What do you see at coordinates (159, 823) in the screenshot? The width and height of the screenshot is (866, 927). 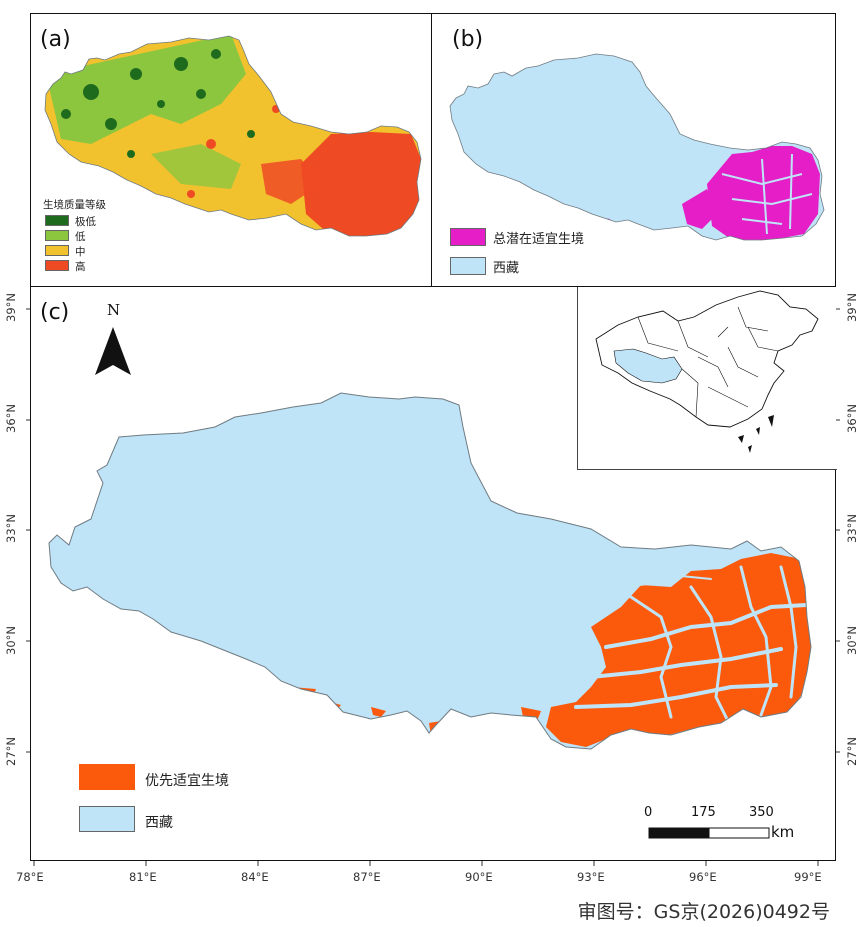 I see `legend-label-tibet-c: 西藏` at bounding box center [159, 823].